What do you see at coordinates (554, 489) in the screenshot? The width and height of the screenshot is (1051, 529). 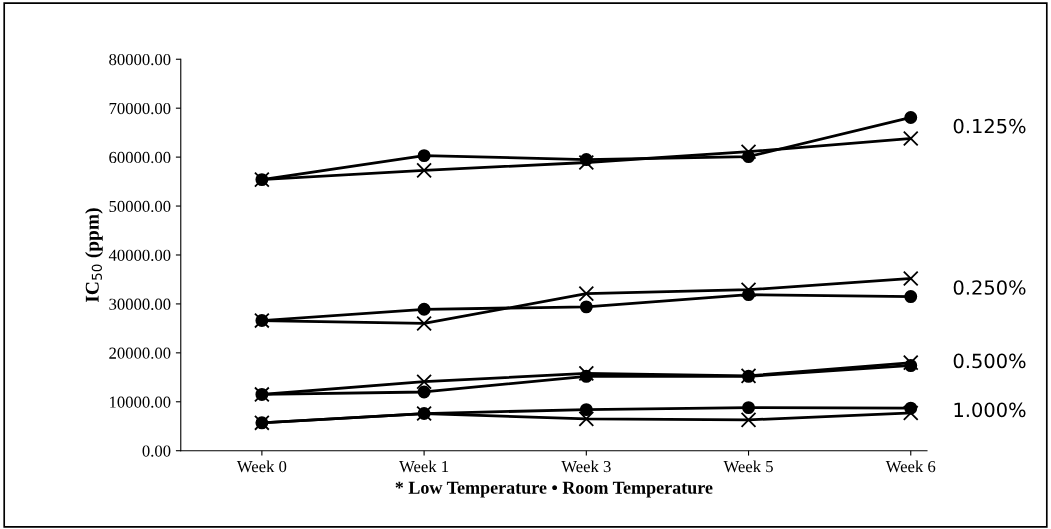 I see `x-axis-title: * Low Temperature • Room Temperature` at bounding box center [554, 489].